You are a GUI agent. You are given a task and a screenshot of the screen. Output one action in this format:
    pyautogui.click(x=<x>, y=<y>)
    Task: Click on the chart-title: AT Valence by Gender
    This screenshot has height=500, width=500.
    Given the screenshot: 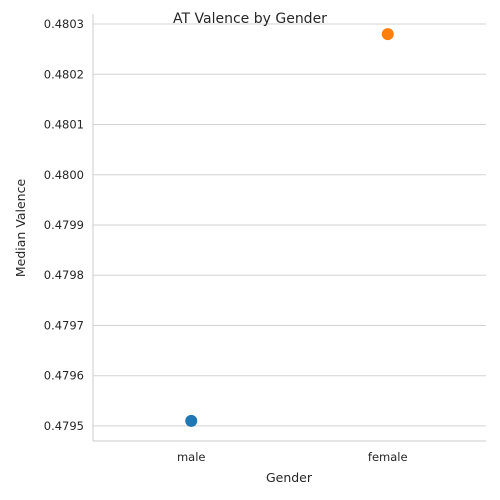 What is the action you would take?
    pyautogui.click(x=250, y=19)
    